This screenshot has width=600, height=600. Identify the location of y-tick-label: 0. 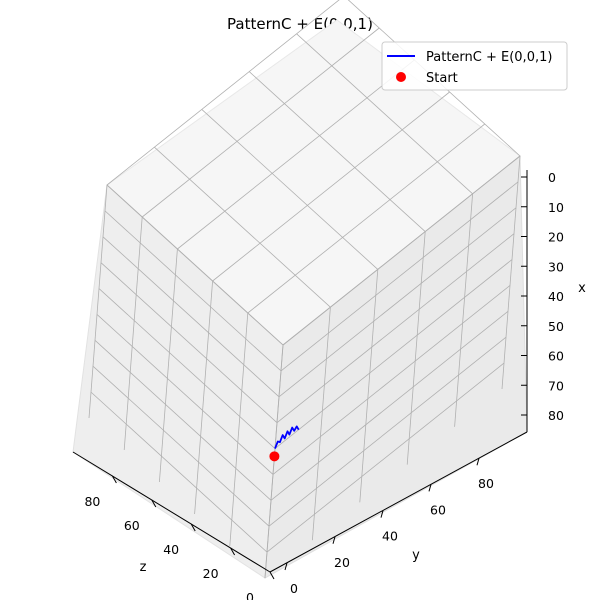
(294, 588).